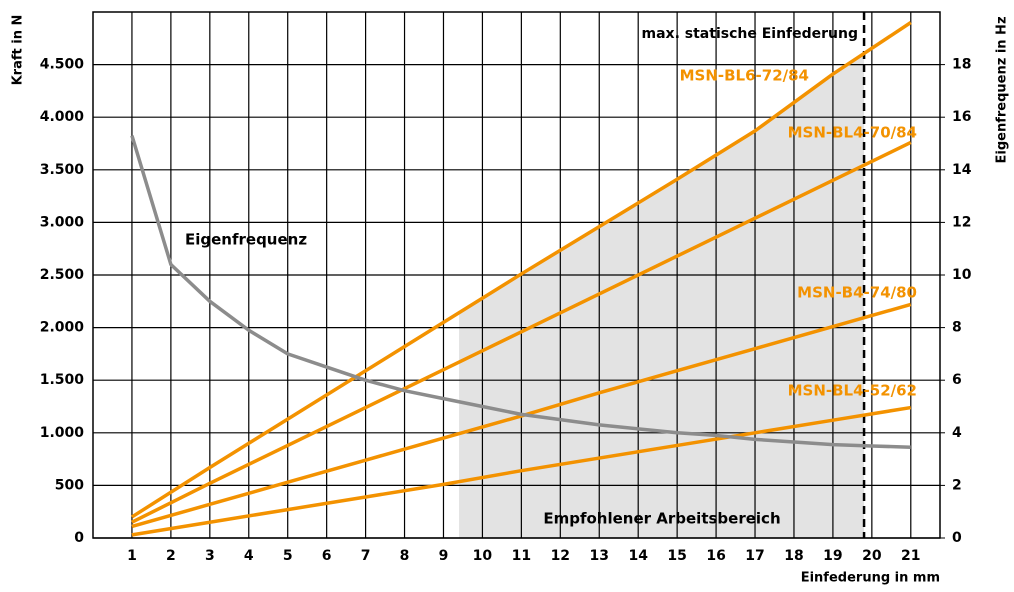 The height and width of the screenshot is (592, 1014). Describe the element at coordinates (857, 293) in the screenshot. I see `series-label: MSN-B4-74/80` at that location.